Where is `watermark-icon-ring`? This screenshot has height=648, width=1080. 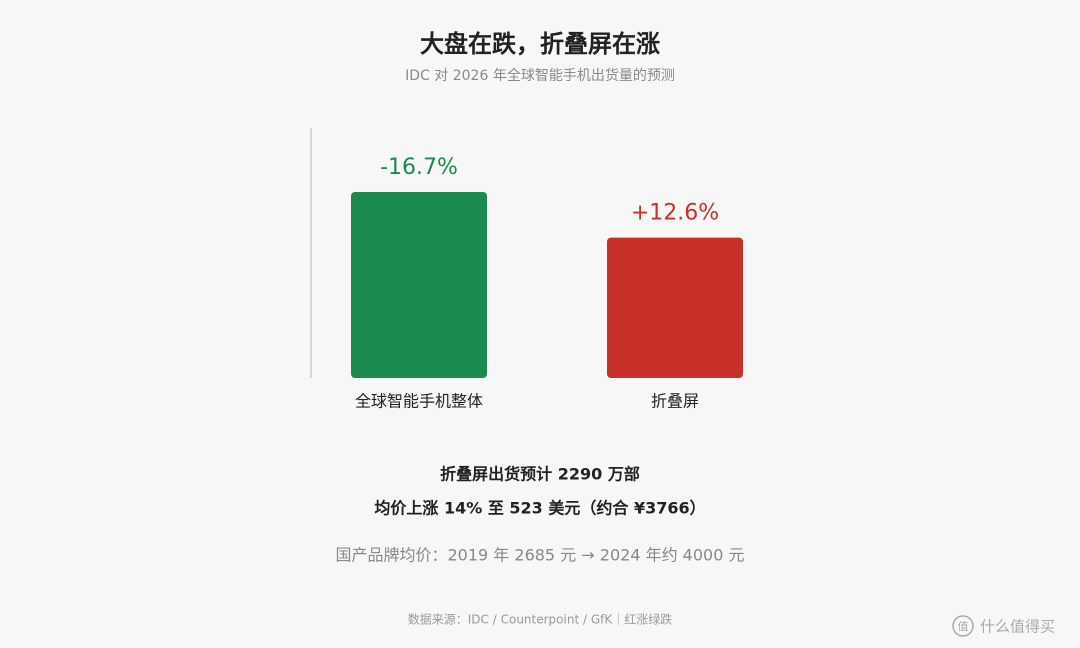
watermark-icon-ring is located at coordinates (963, 626).